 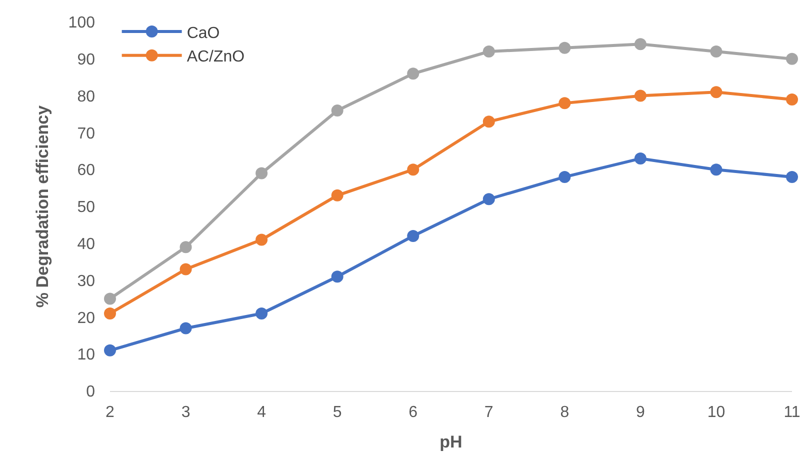 I want to click on y-tick-label: 0, so click(x=91, y=392).